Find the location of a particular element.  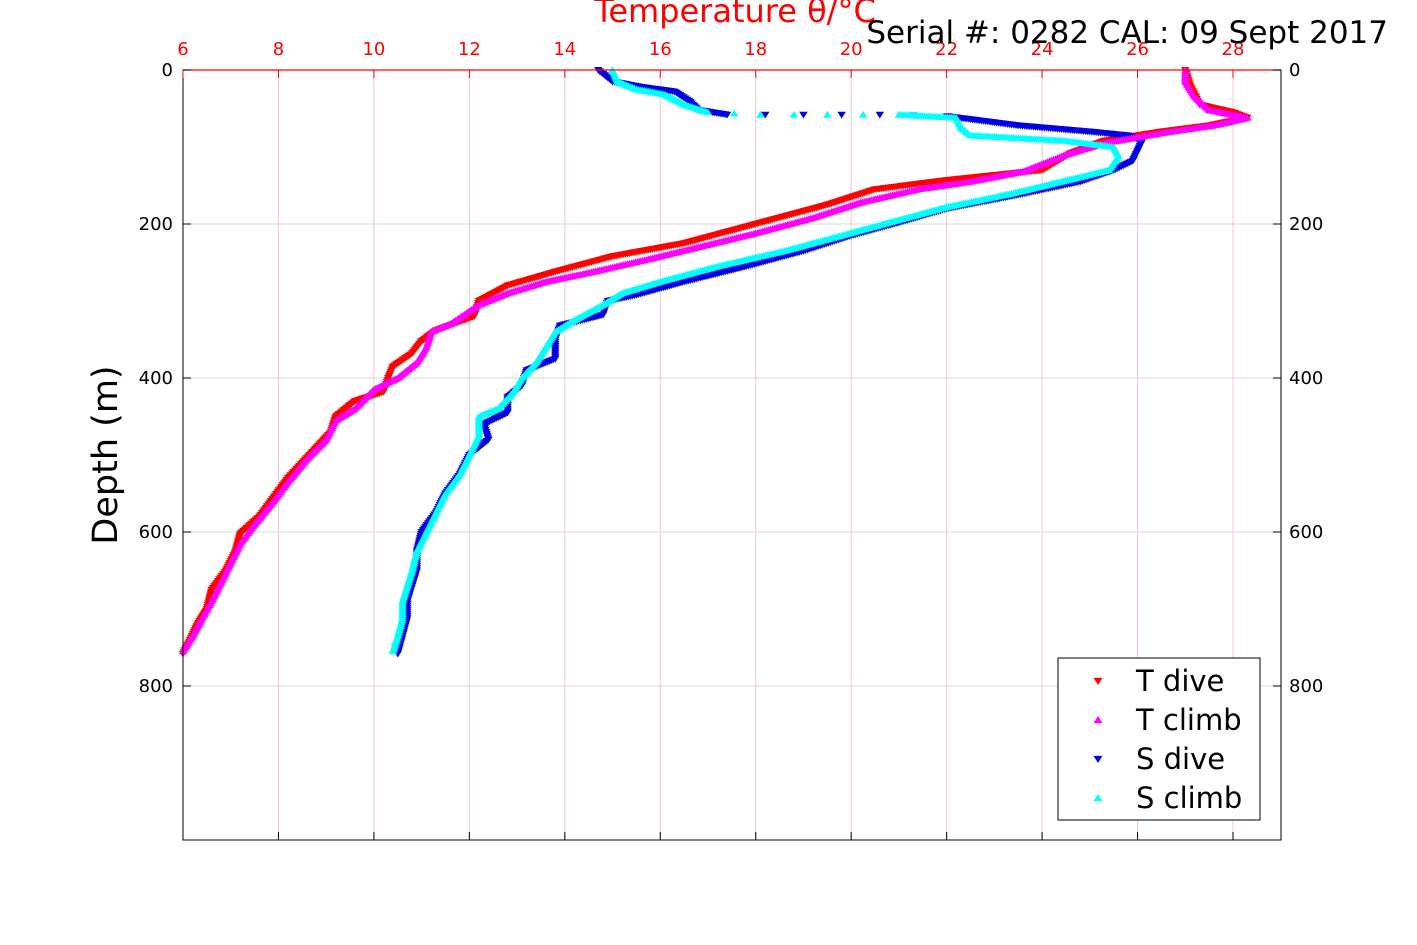

legend-label: T dive is located at coordinates (1179, 681).